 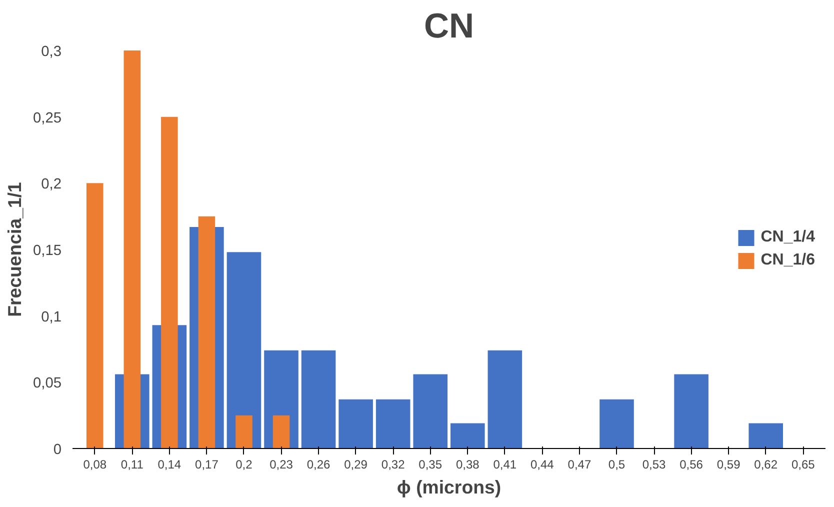 I want to click on x-tick-label: 0,23, so click(x=282, y=465).